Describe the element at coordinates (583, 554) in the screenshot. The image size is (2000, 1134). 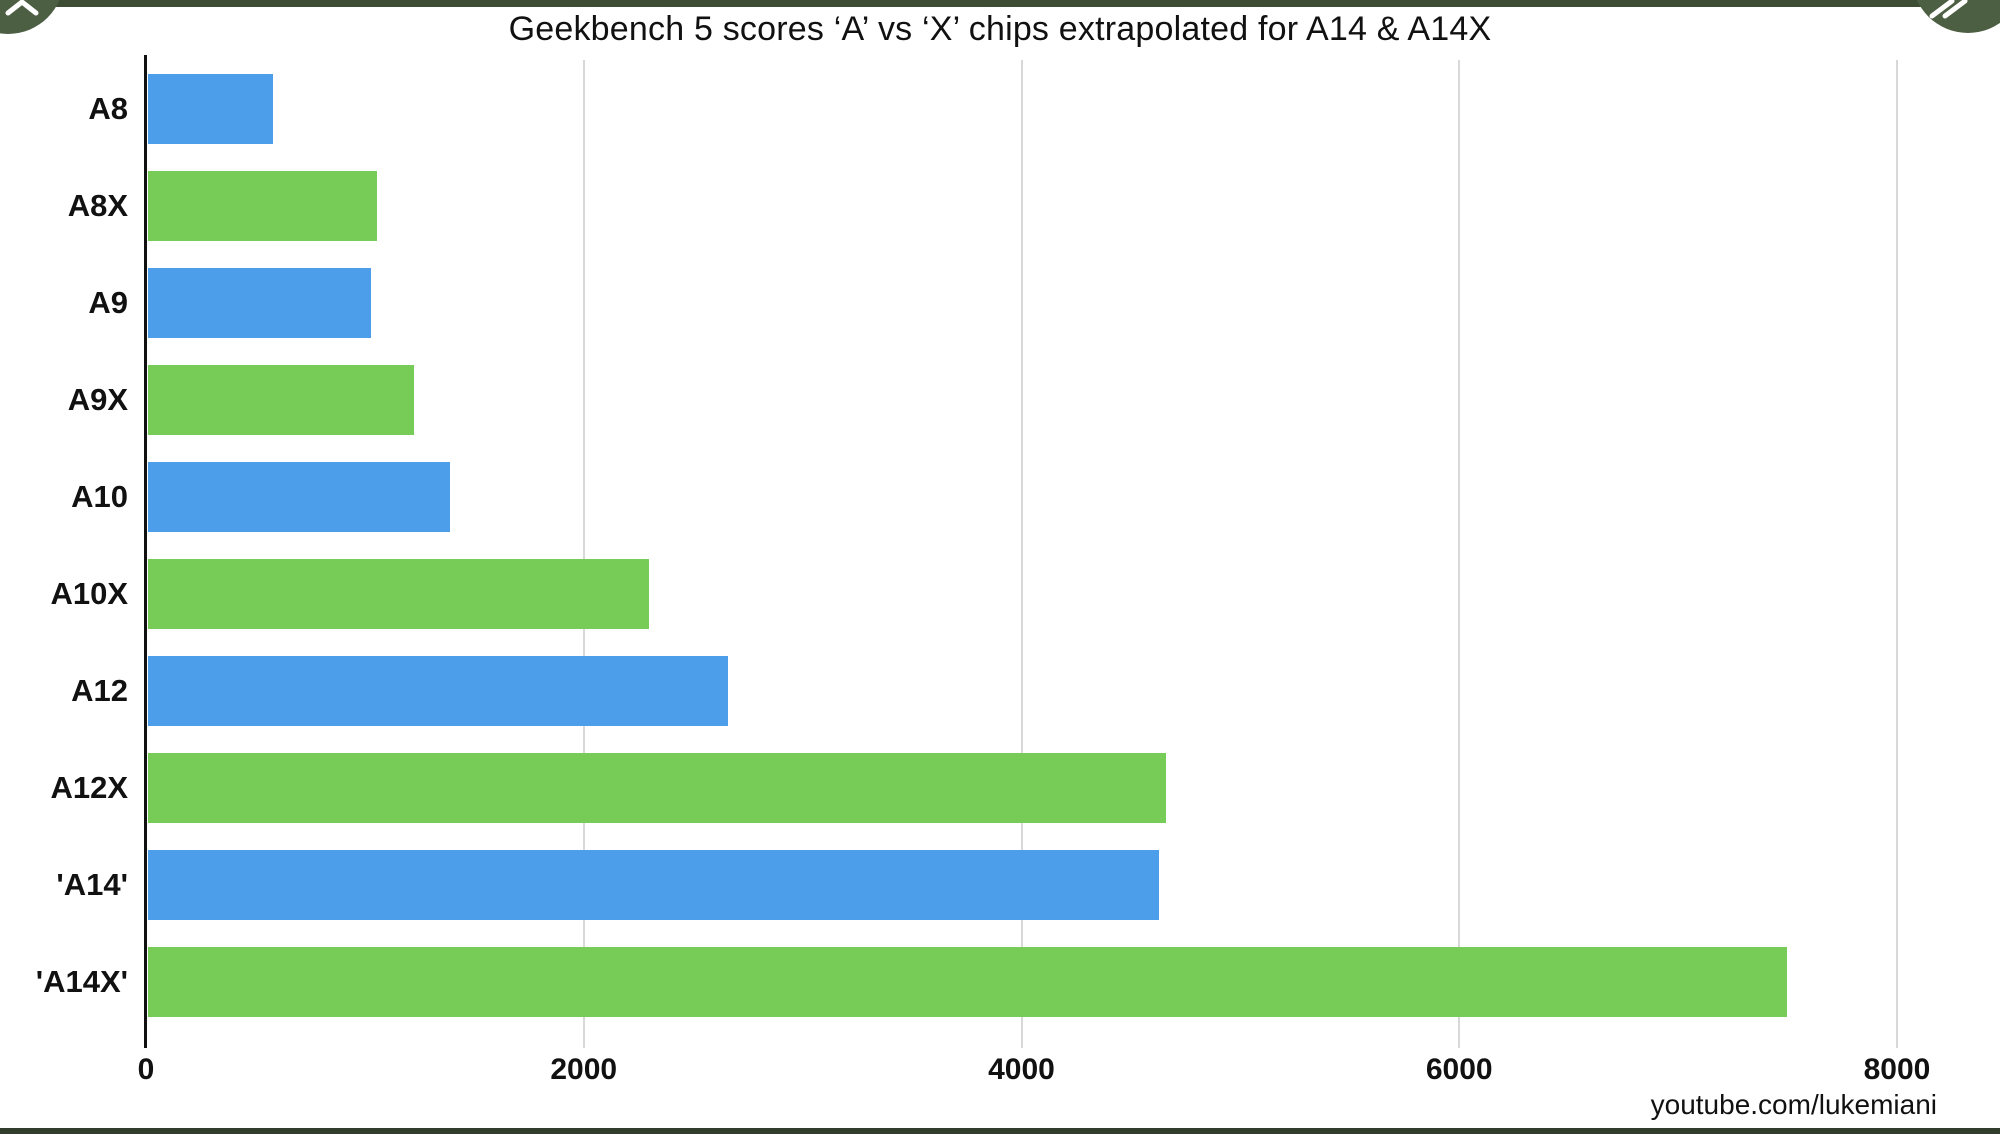
I see `gridline-2000` at that location.